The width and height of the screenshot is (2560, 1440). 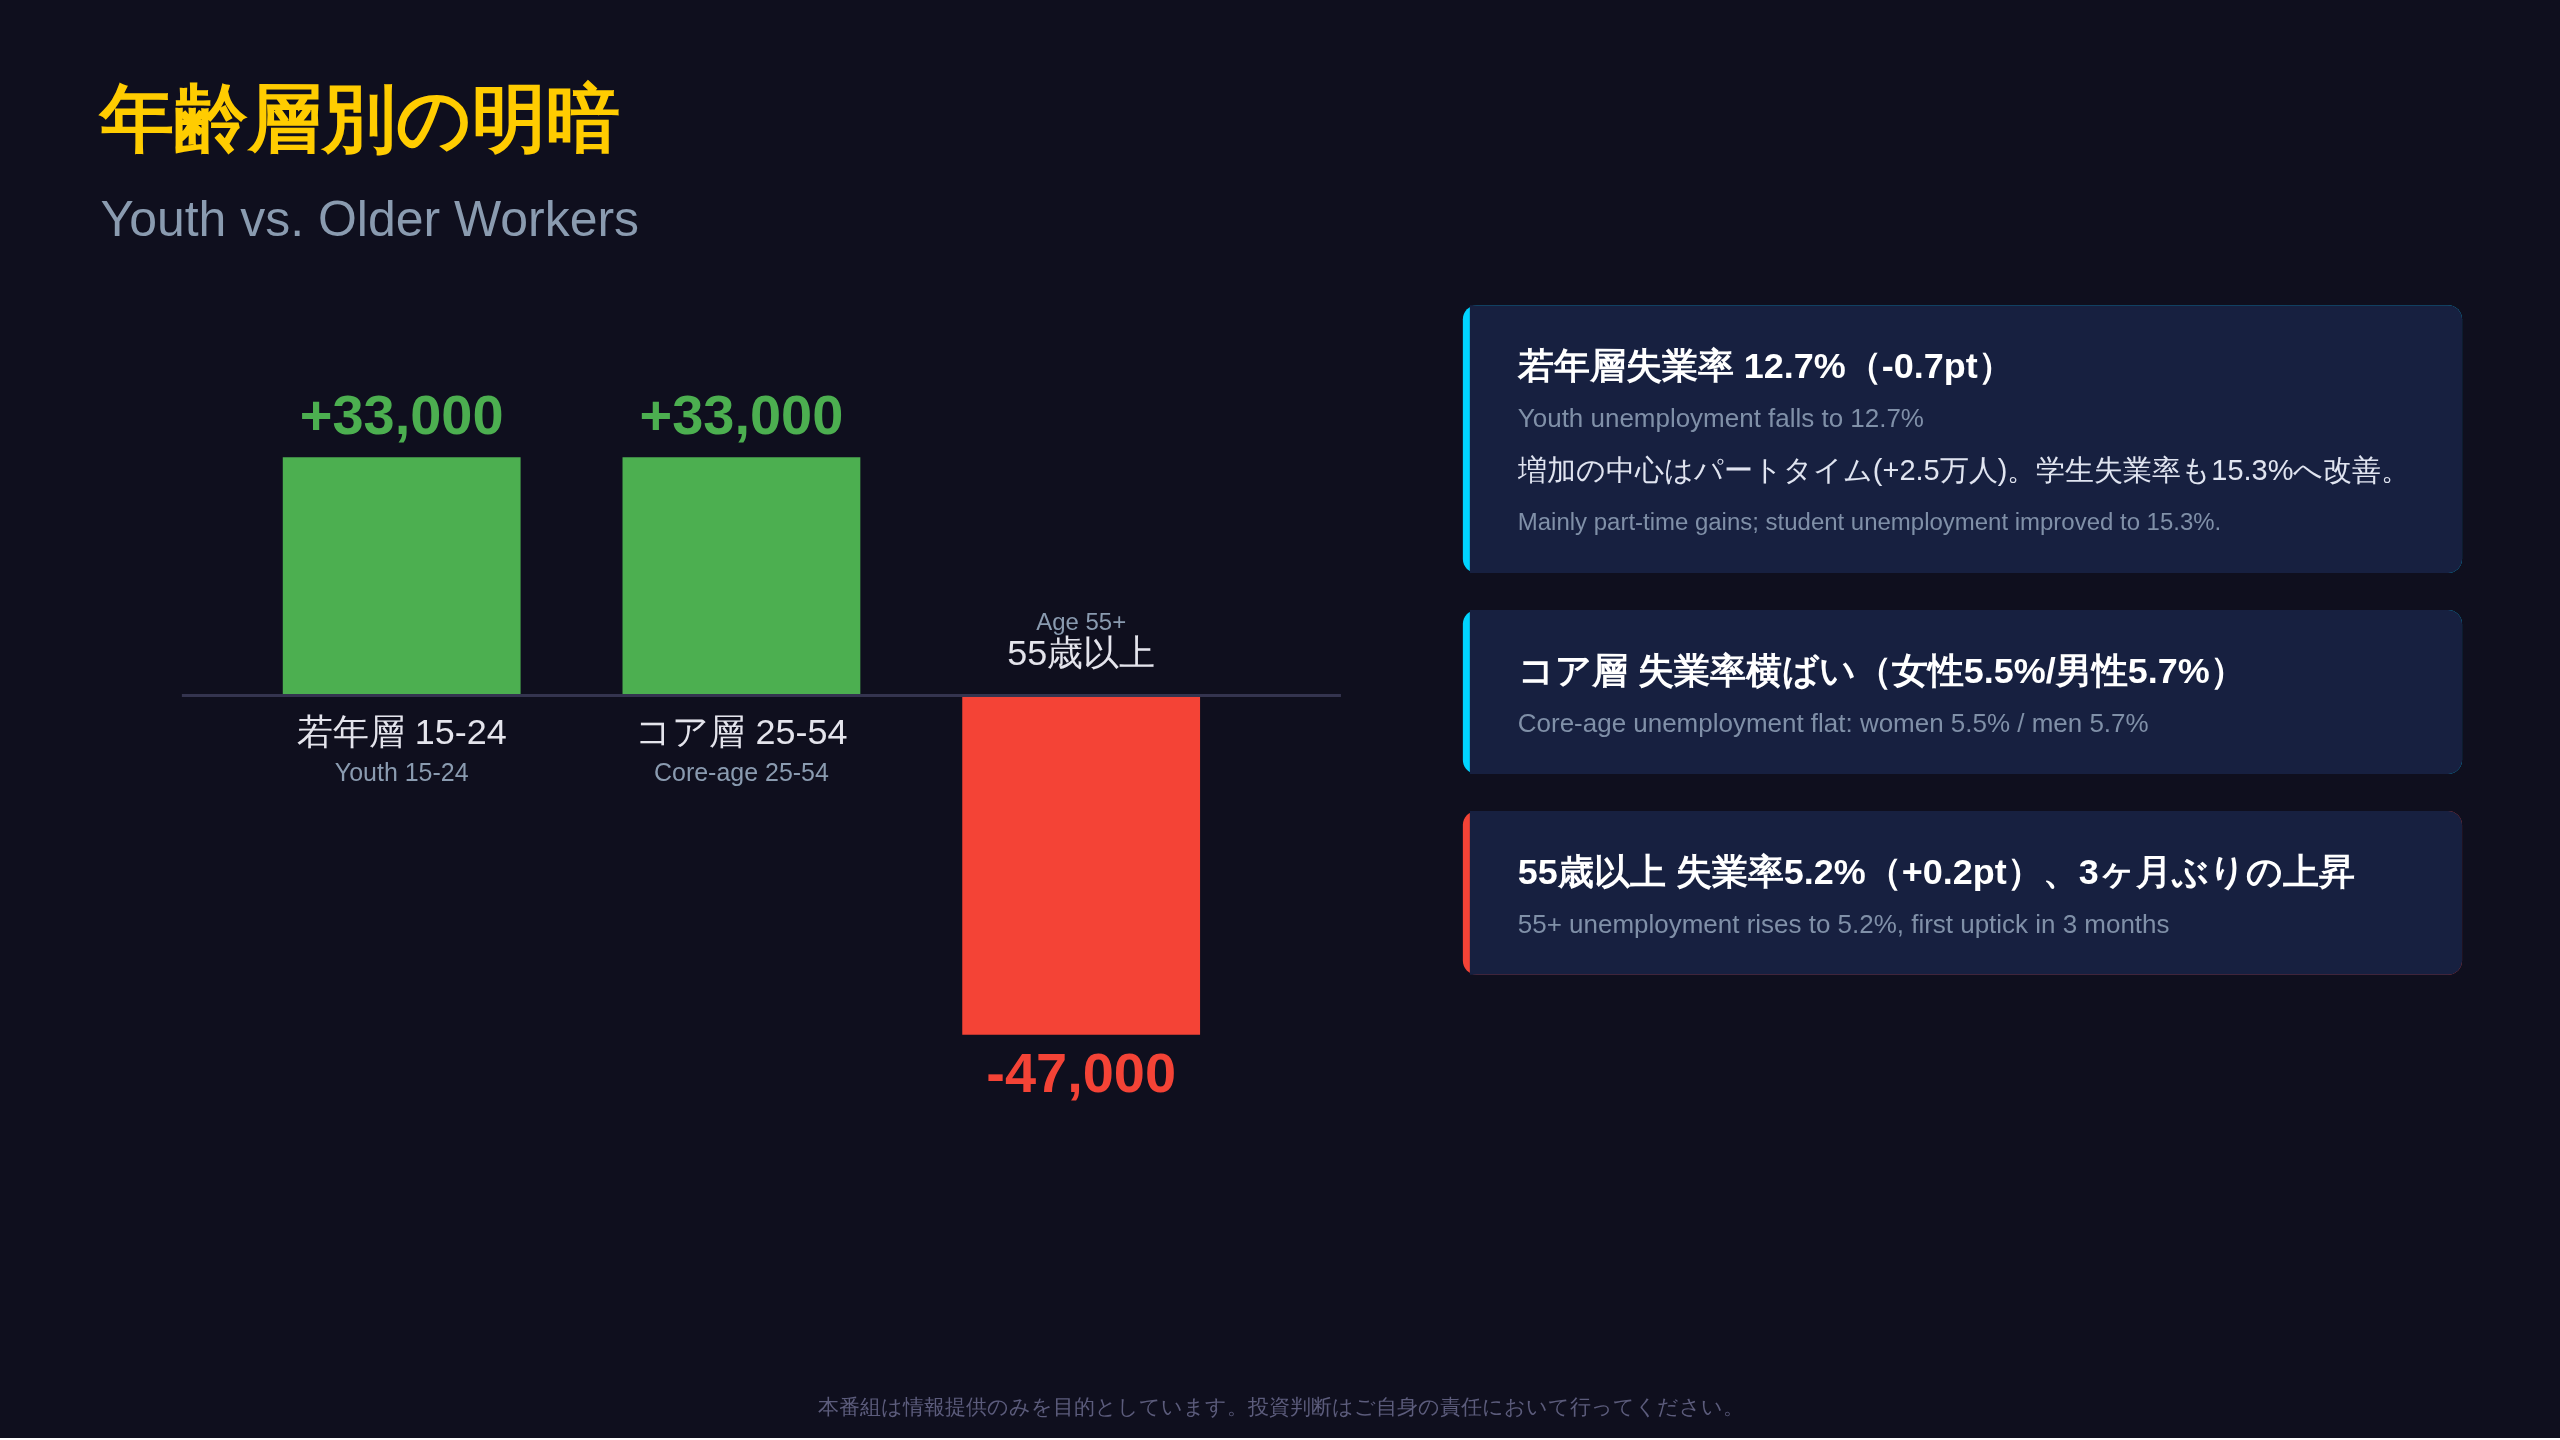 I want to click on text: Core-age unemployment flat: women 5.5% / men 5.7%, so click(x=1833, y=722).